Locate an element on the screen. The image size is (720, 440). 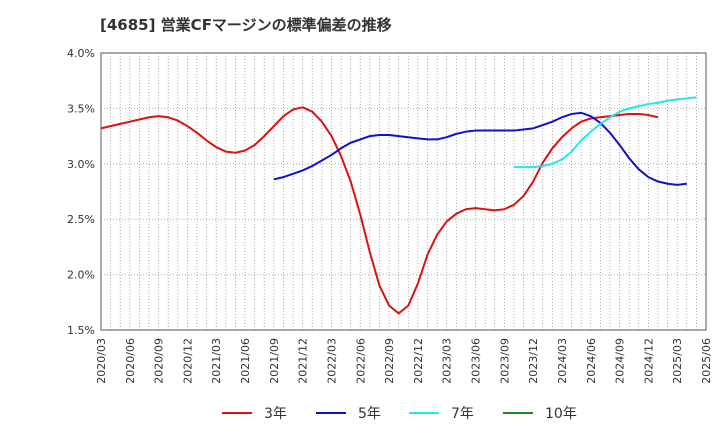
x-tick-label: 2020/12 is located at coordinates (187, 361).